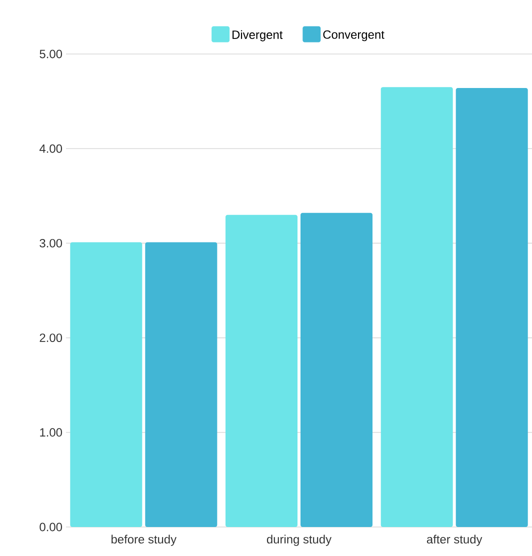 This screenshot has height=556, width=532. What do you see at coordinates (143, 540) in the screenshot?
I see `x-tick-label: before study` at bounding box center [143, 540].